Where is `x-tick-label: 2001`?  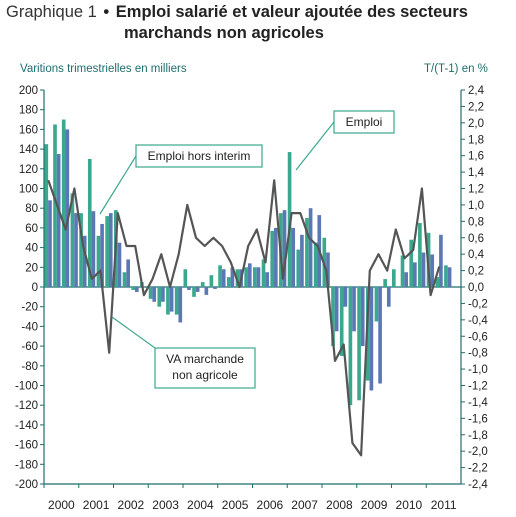 x-tick-label: 2001 is located at coordinates (96, 505).